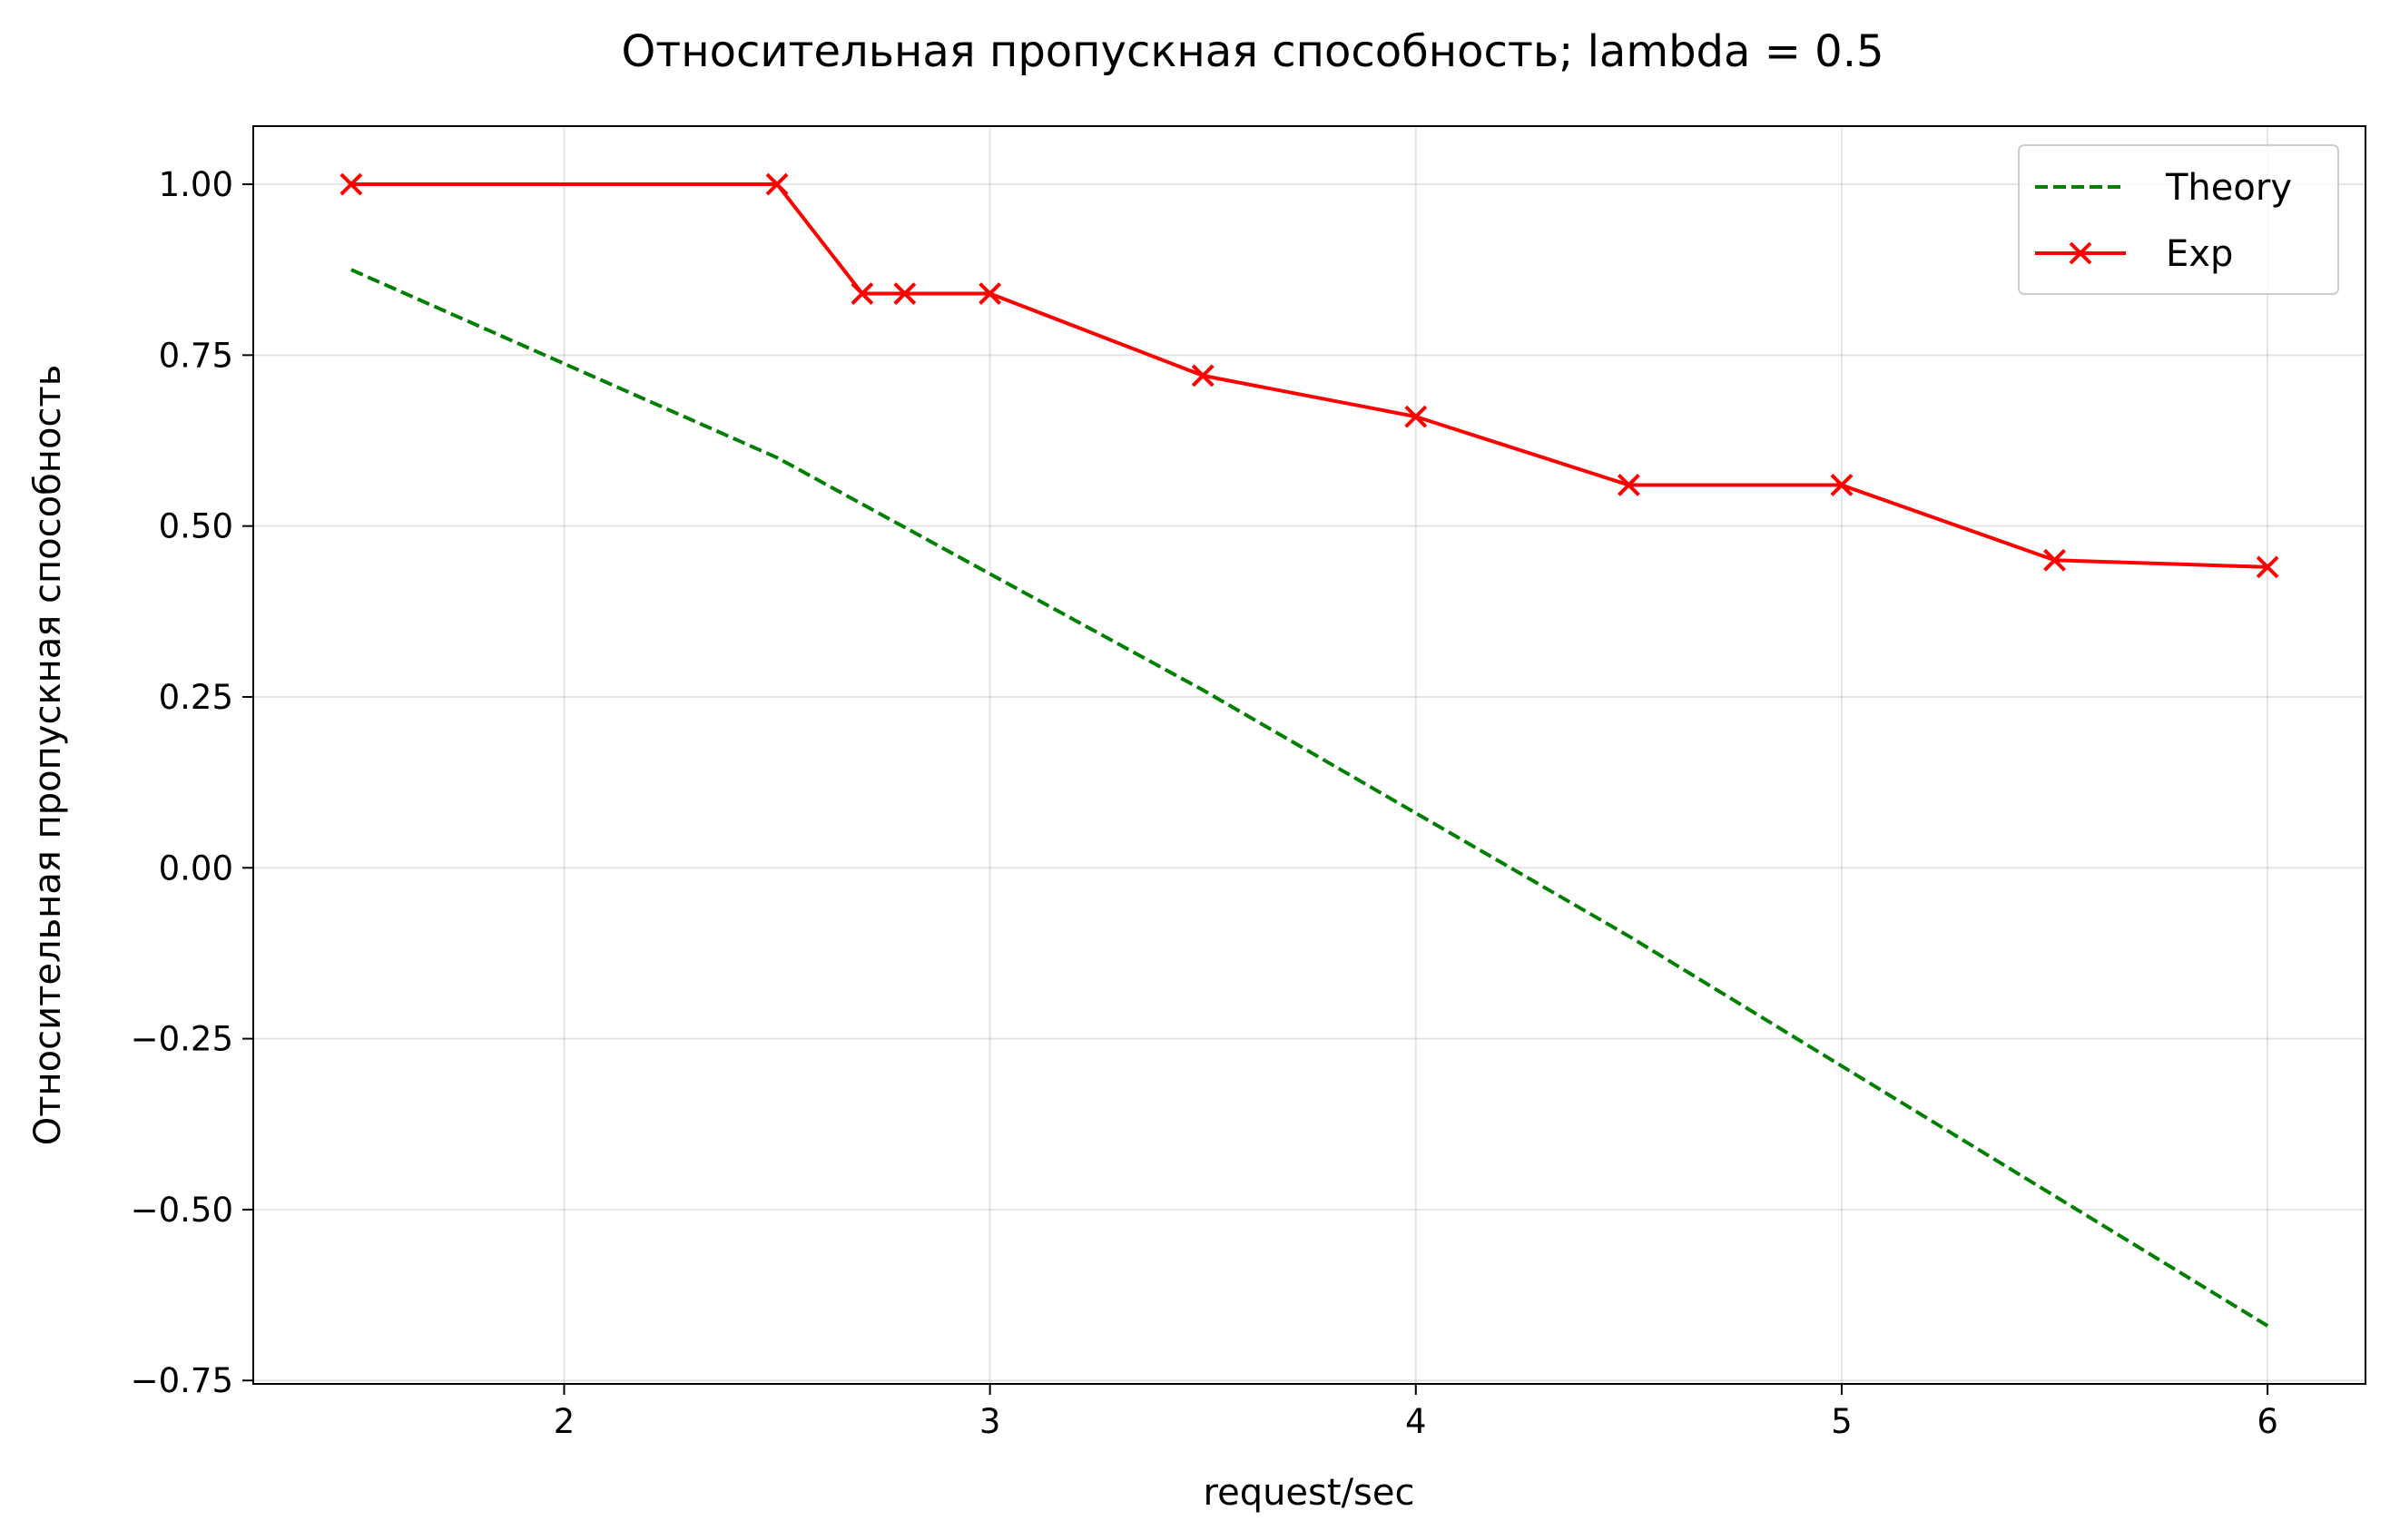  Describe the element at coordinates (2199, 254) in the screenshot. I see `legend-label-exp: Exp` at that location.